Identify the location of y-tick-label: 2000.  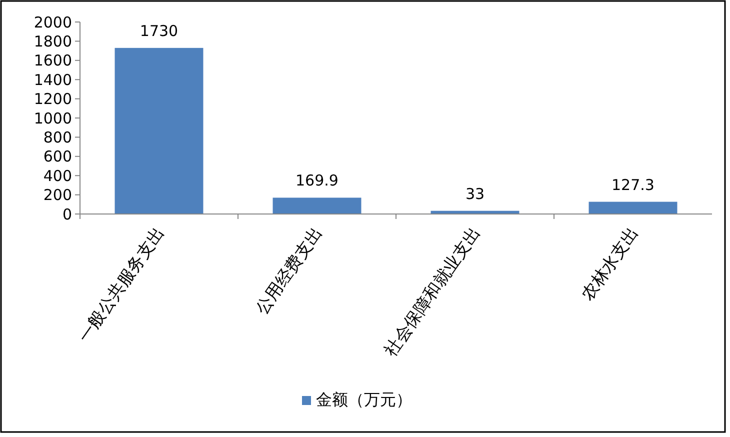
(53, 22).